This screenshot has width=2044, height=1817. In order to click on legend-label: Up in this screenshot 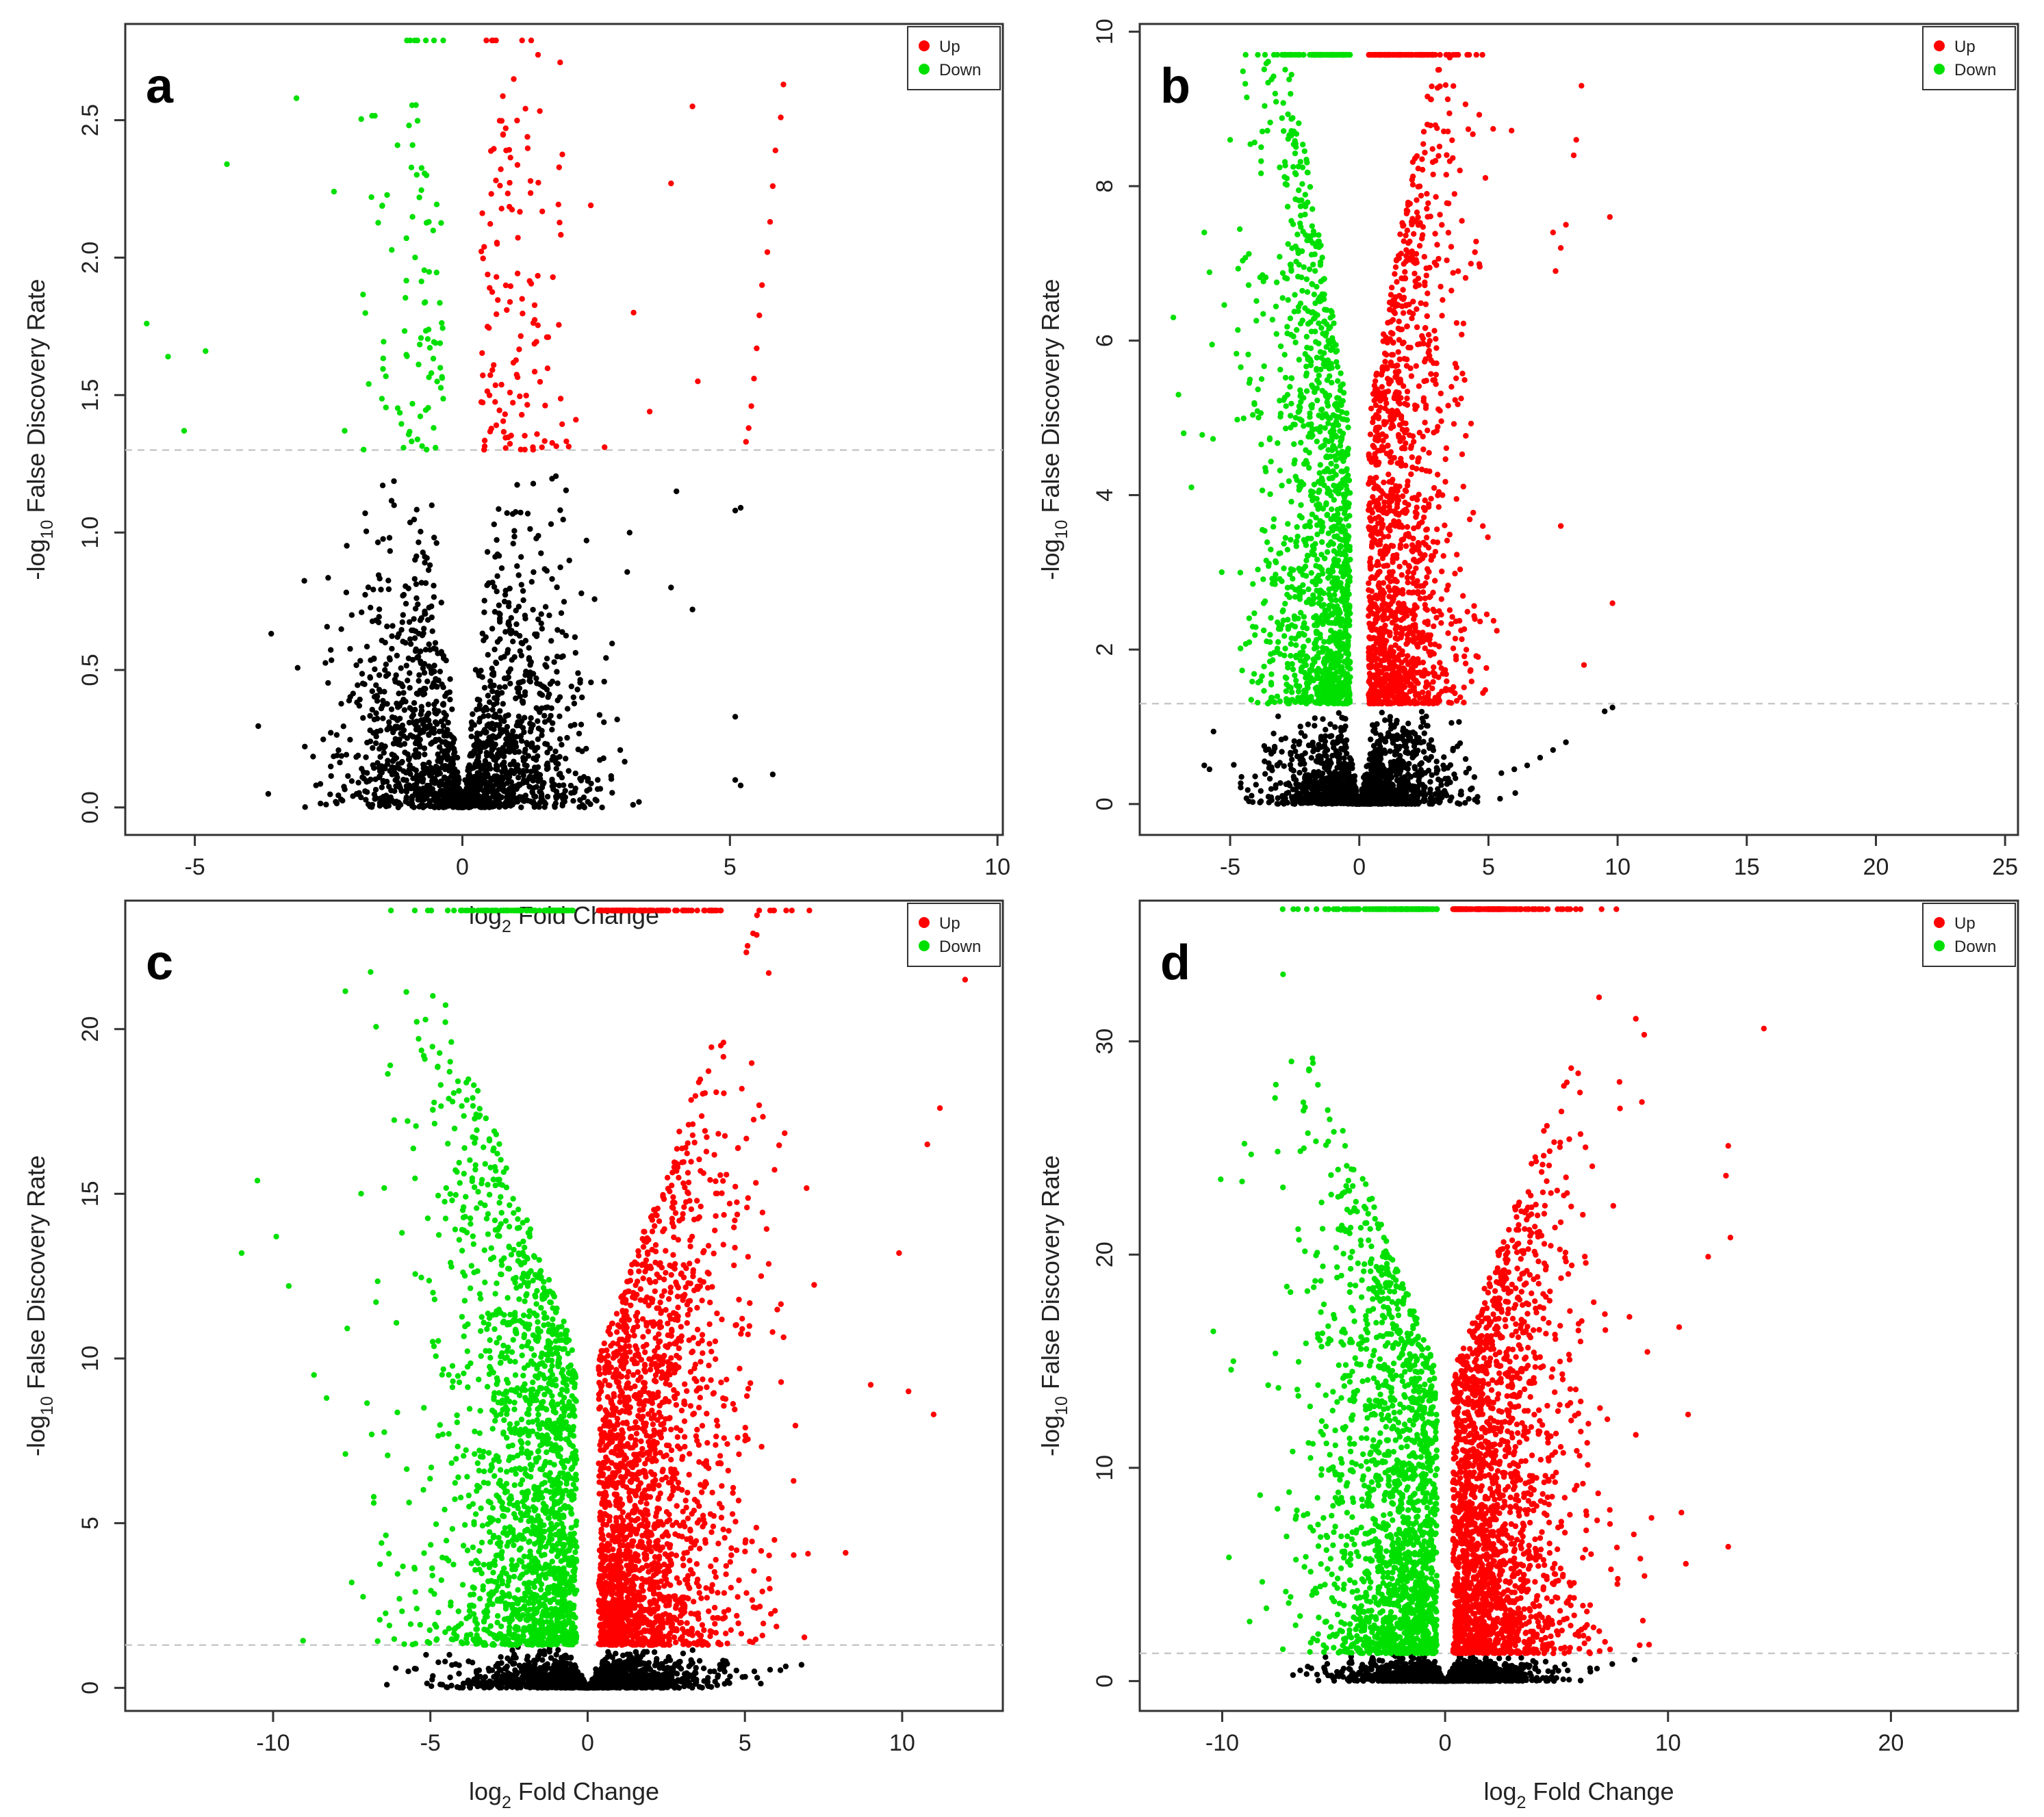, I will do `click(949, 47)`.